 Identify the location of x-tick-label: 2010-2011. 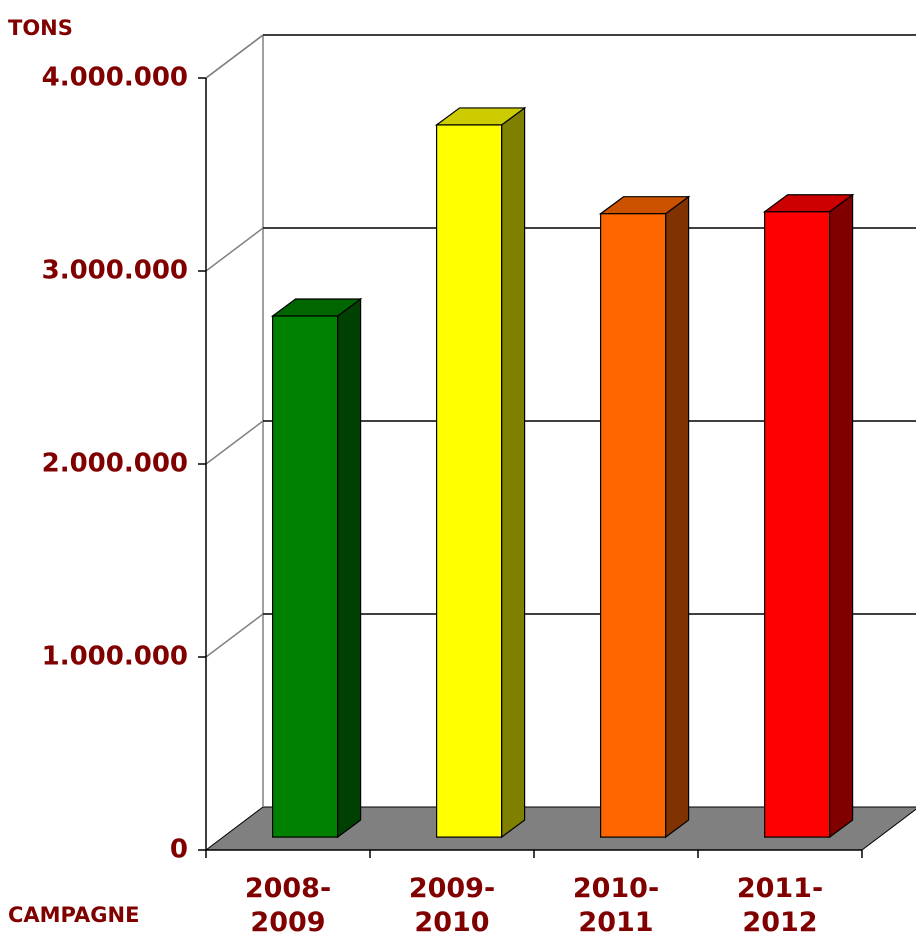
(616, 905).